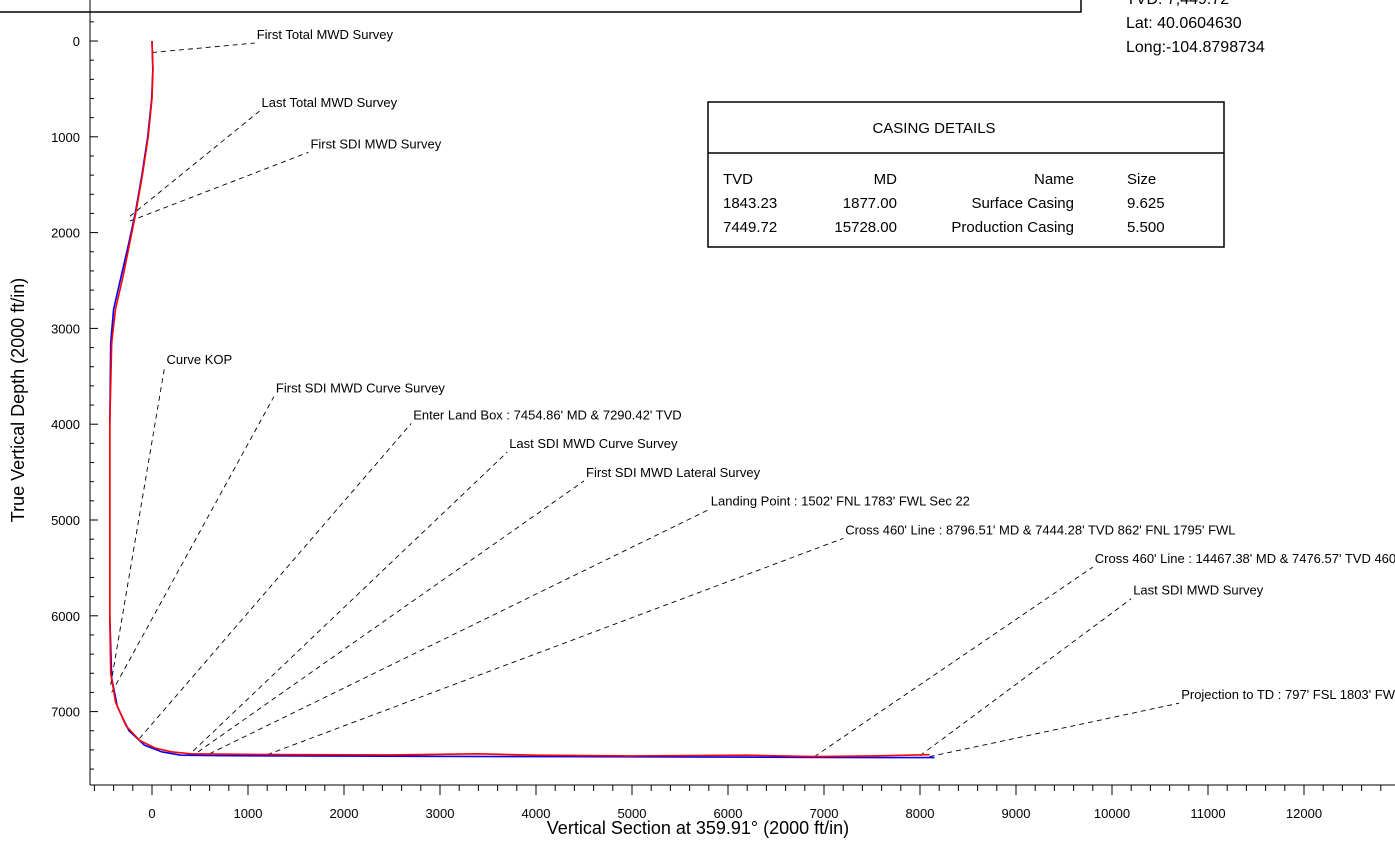  Describe the element at coordinates (1198, 590) in the screenshot. I see `annotation-label: Last SDI MWD Survey` at that location.